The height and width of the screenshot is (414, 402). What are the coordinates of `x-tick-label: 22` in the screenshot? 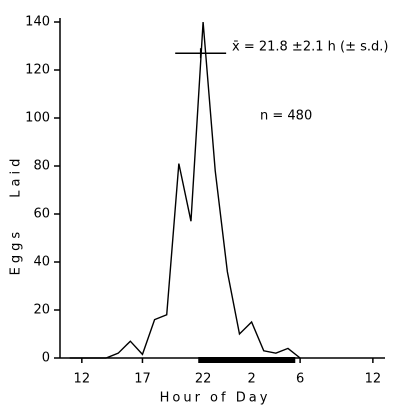 It's located at (203, 379).